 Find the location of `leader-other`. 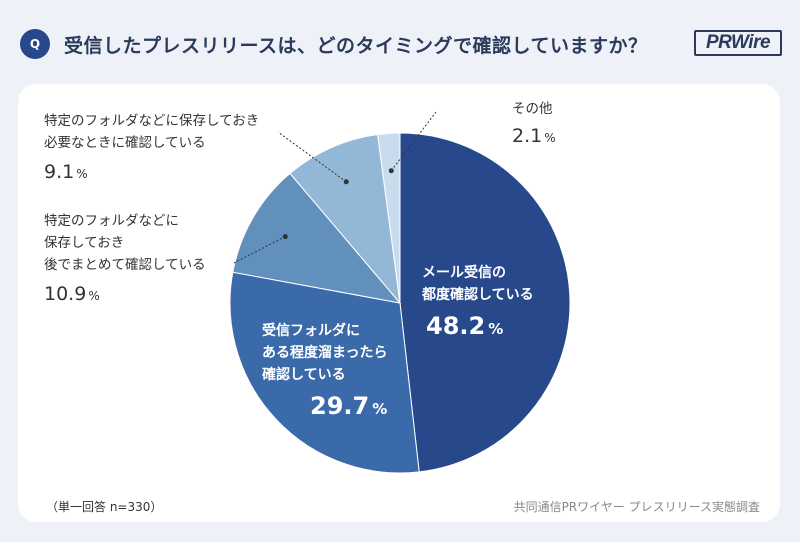

leader-other is located at coordinates (413, 141).